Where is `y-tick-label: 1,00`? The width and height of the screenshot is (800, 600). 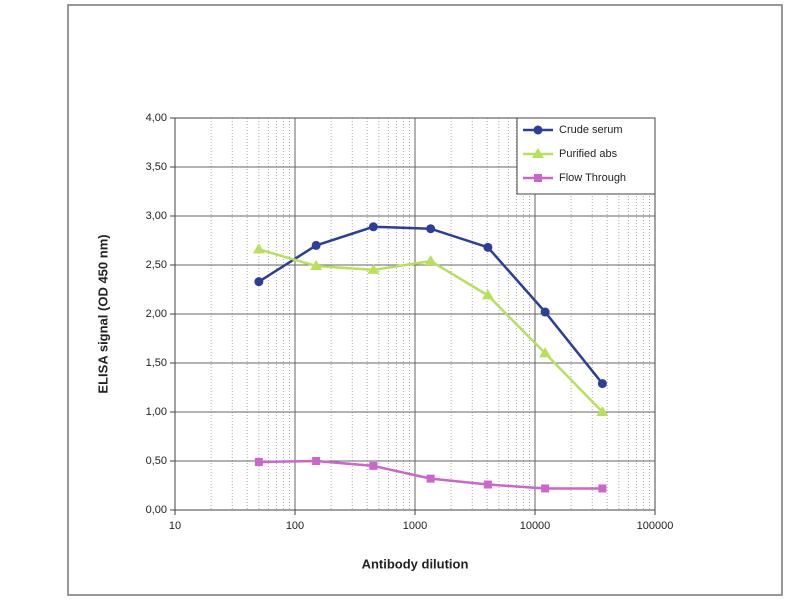
y-tick-label: 1,00 is located at coordinates (156, 412).